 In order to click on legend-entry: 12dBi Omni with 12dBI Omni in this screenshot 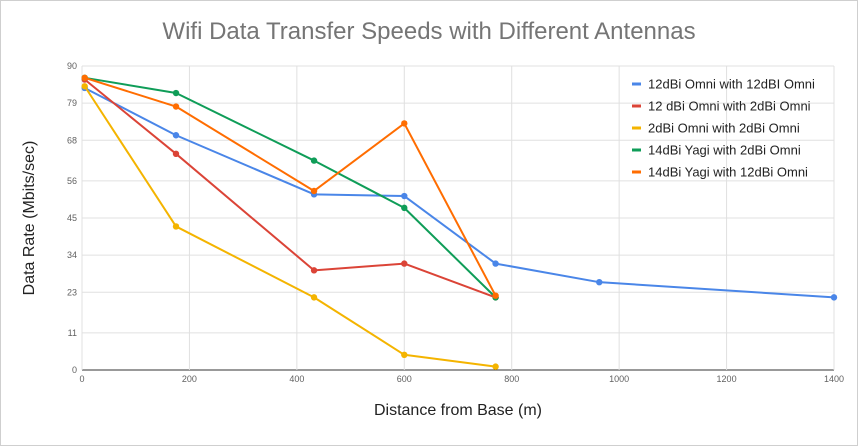, I will do `click(731, 84)`.